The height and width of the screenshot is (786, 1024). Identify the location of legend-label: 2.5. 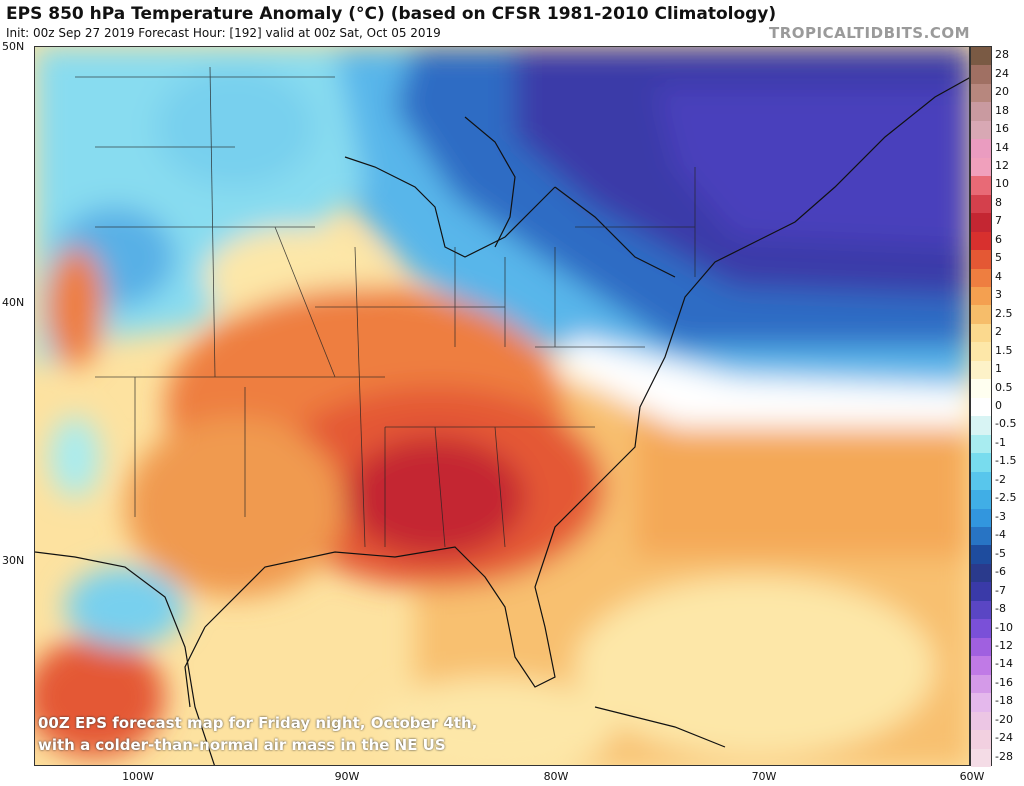
(1004, 313).